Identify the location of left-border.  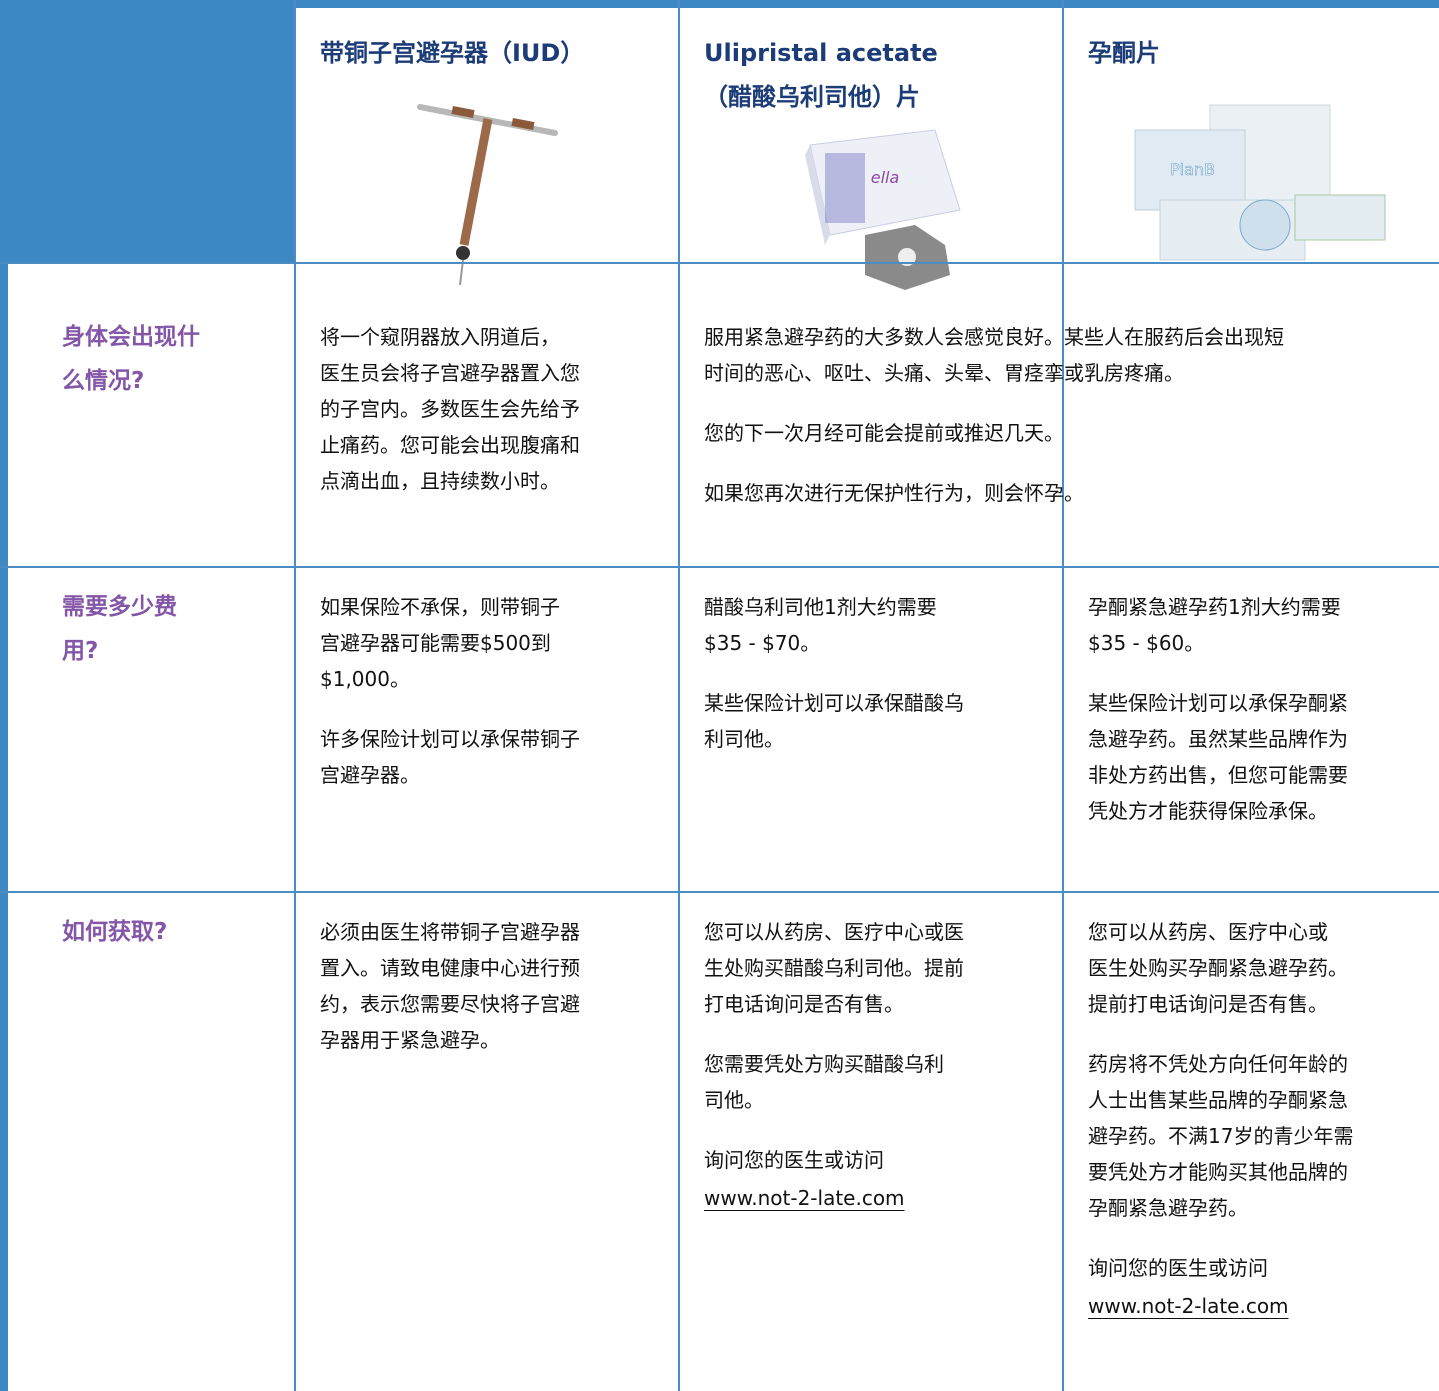
(4, 695).